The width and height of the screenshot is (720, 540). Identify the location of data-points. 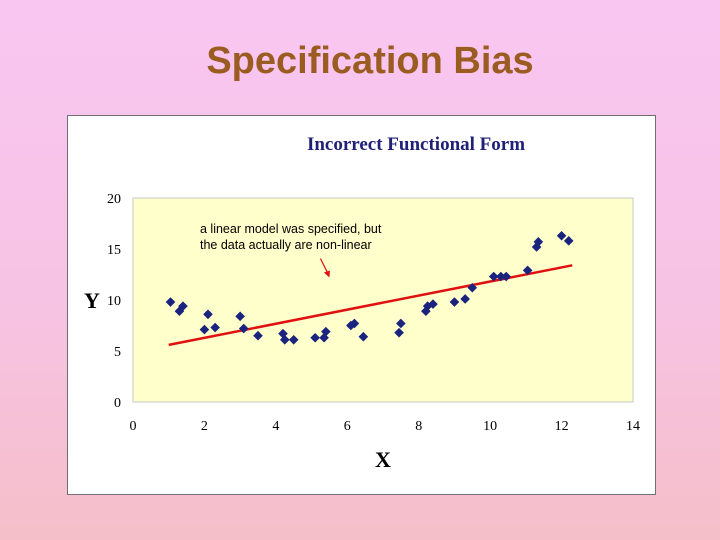
(369, 287).